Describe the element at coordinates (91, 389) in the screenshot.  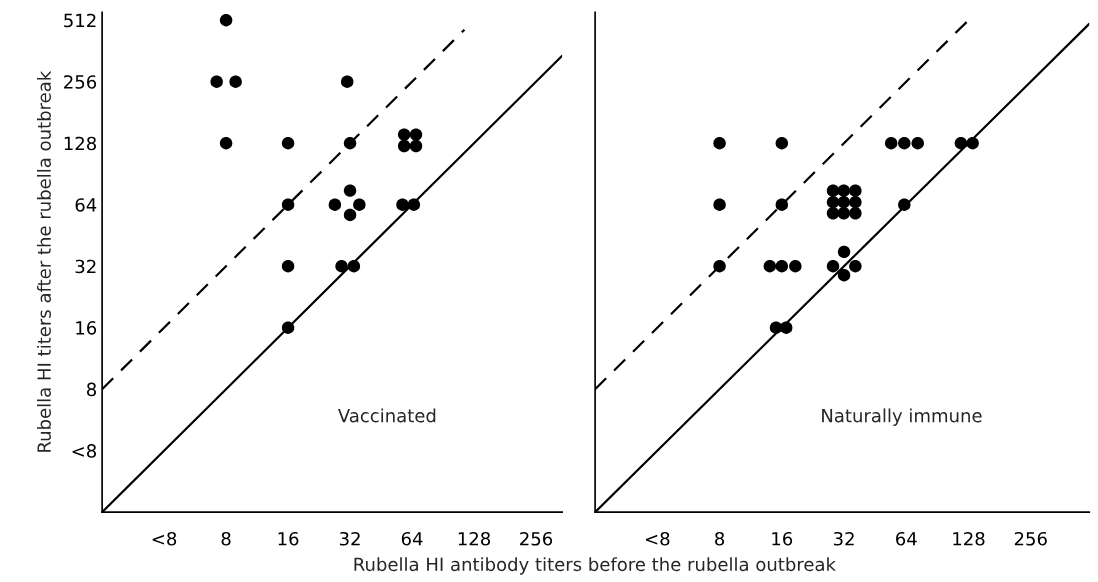
I see `y-tick-label: 8` at that location.